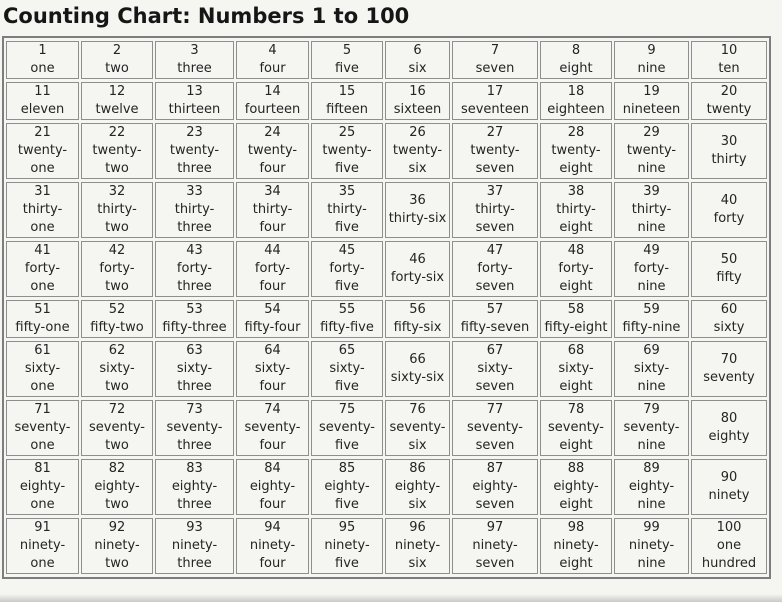 This screenshot has width=782, height=602. Describe the element at coordinates (194, 468) in the screenshot. I see `cell-number: 83` at that location.